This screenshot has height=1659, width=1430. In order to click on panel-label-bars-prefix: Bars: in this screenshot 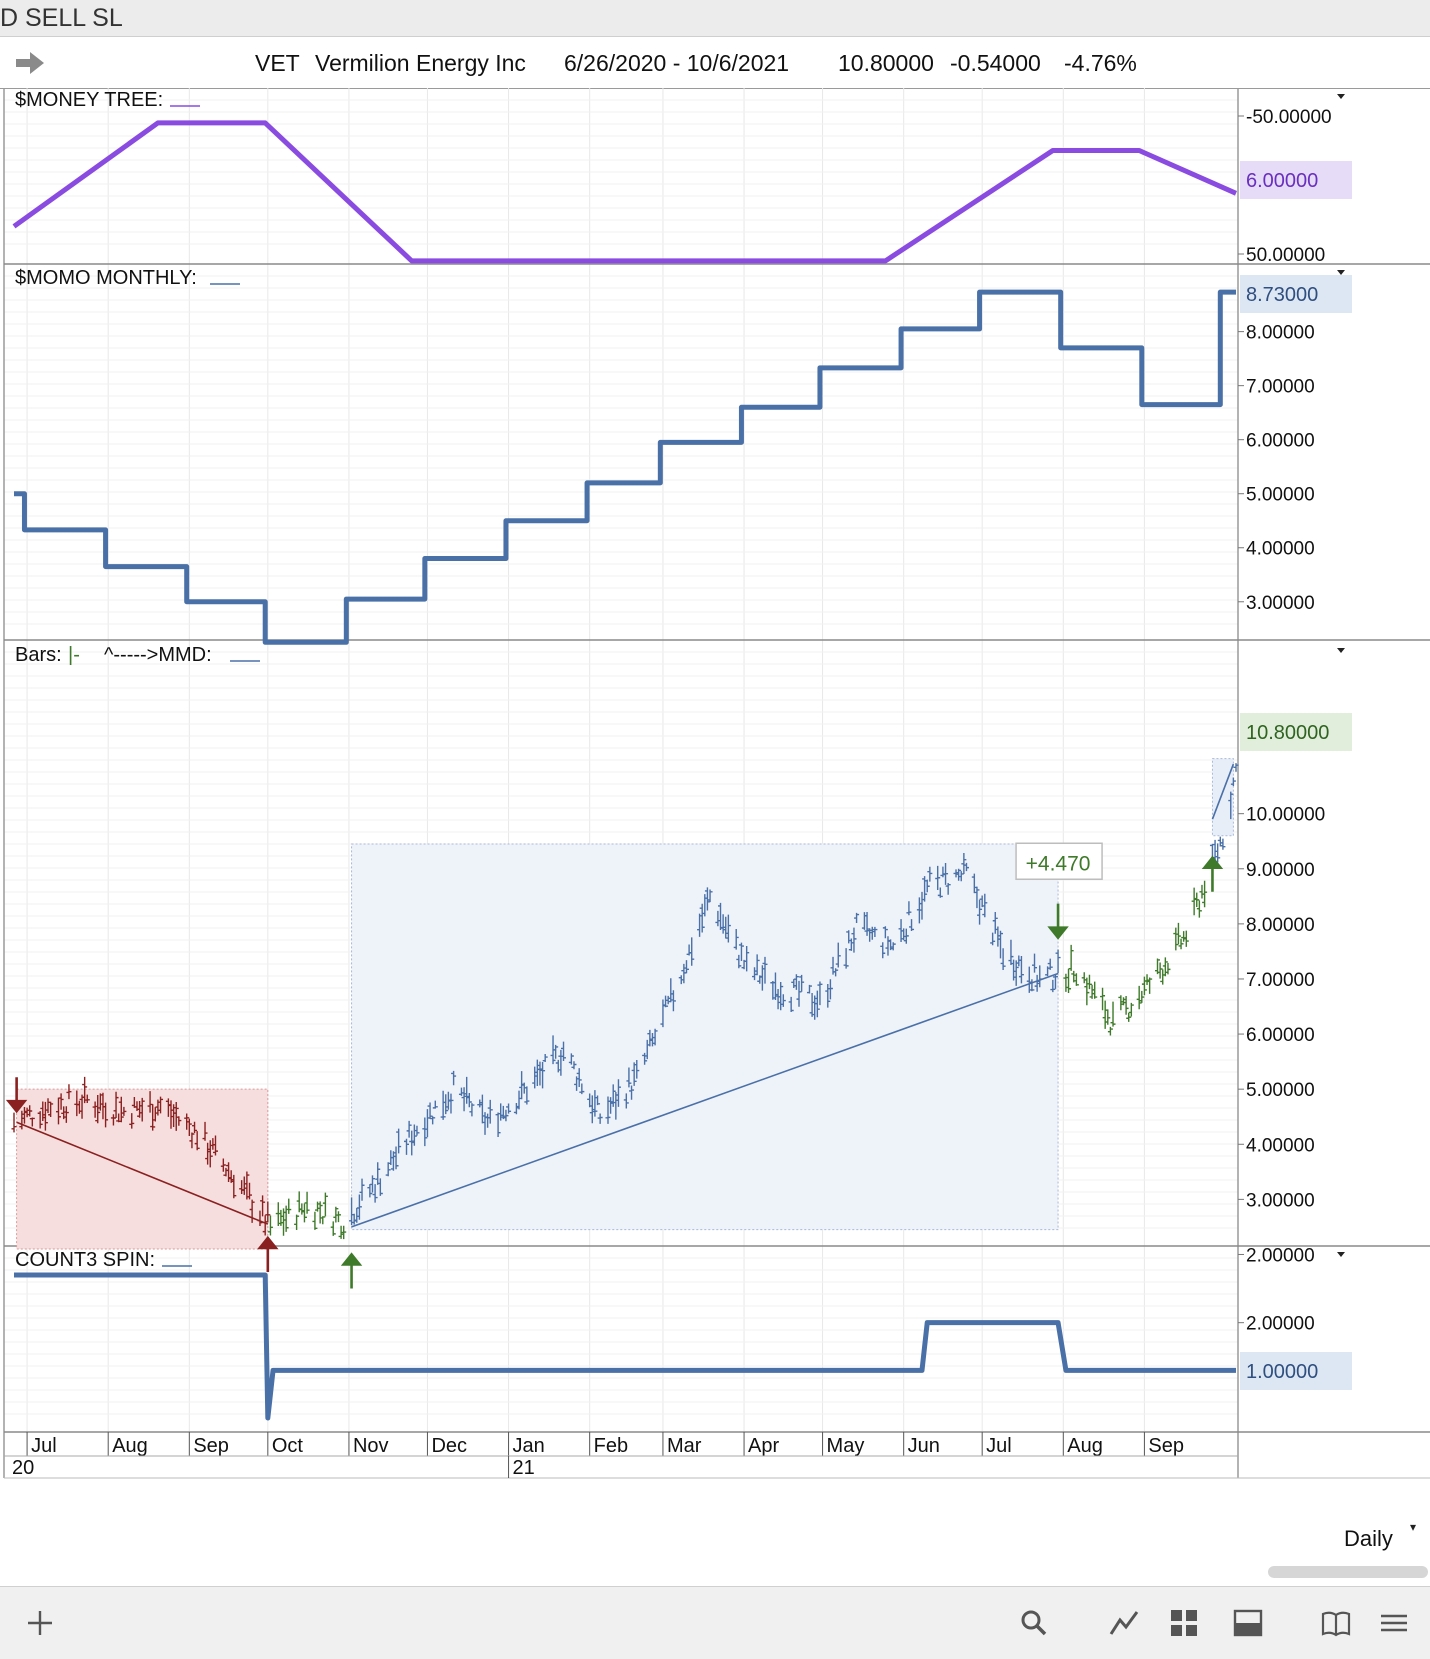, I will do `click(38, 655)`.